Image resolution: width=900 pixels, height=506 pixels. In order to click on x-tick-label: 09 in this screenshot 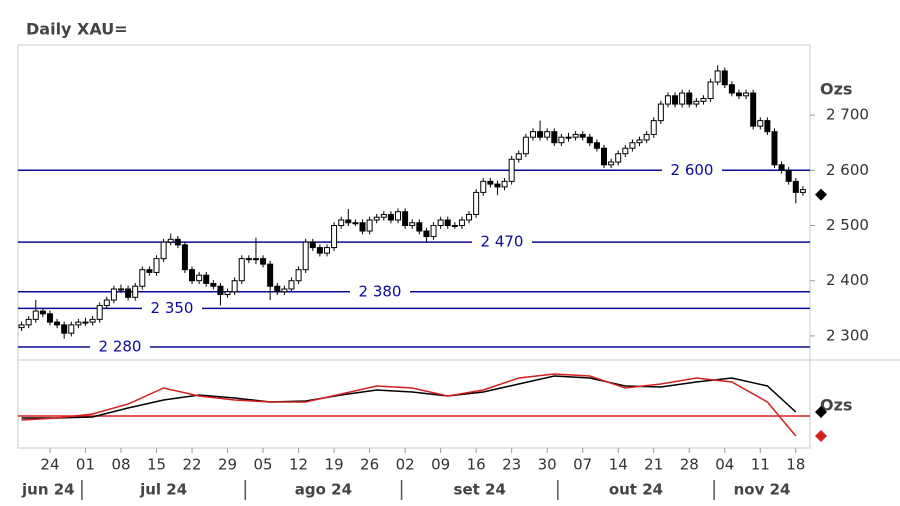, I will do `click(440, 465)`.